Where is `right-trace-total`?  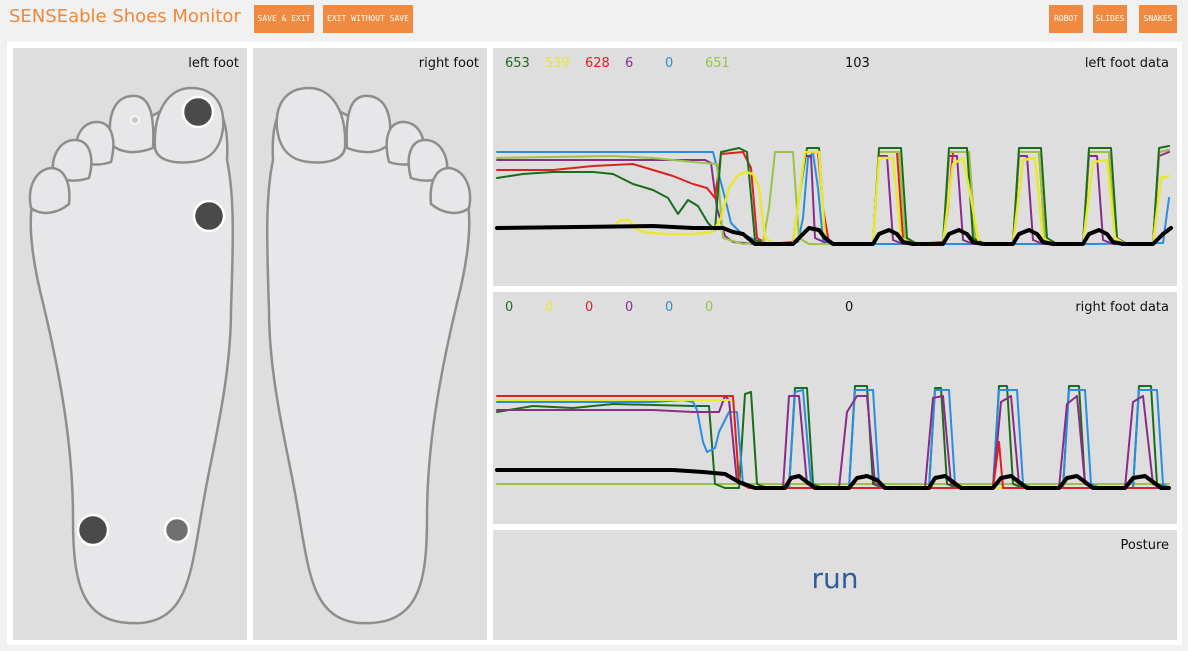
right-trace-total is located at coordinates (833, 479).